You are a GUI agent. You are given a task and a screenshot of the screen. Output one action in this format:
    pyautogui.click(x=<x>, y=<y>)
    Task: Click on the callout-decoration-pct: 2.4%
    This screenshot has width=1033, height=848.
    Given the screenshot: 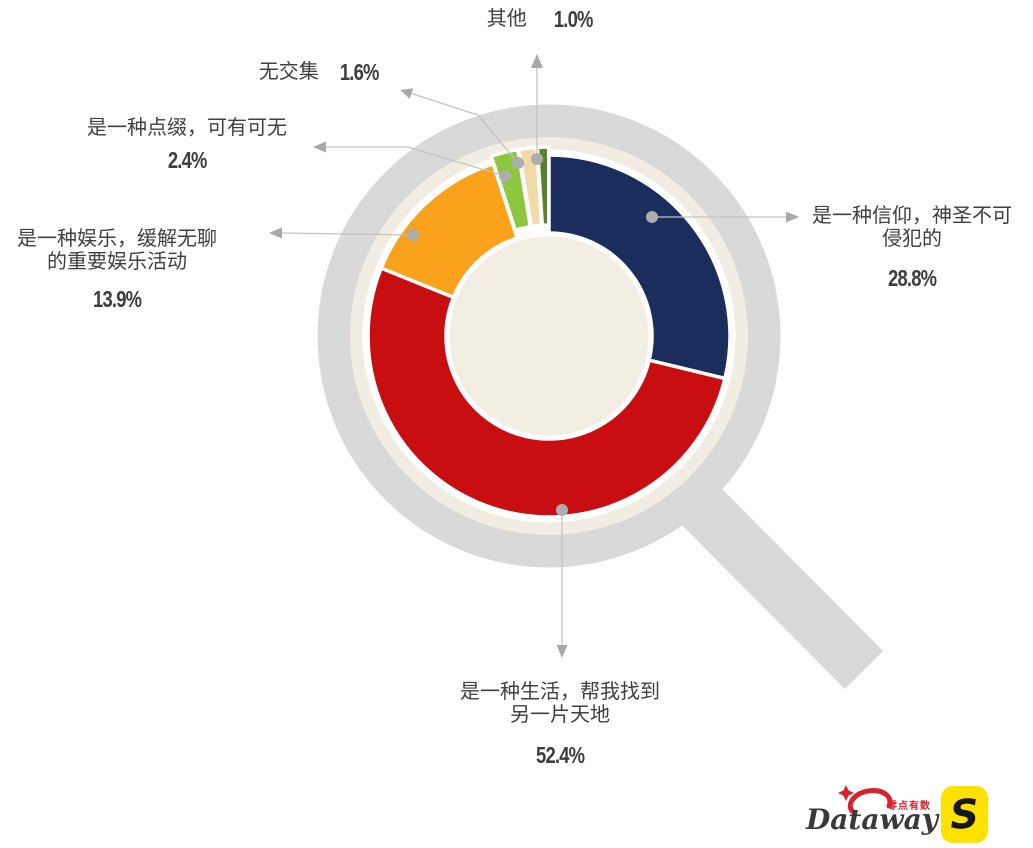 What is the action you would take?
    pyautogui.click(x=187, y=160)
    